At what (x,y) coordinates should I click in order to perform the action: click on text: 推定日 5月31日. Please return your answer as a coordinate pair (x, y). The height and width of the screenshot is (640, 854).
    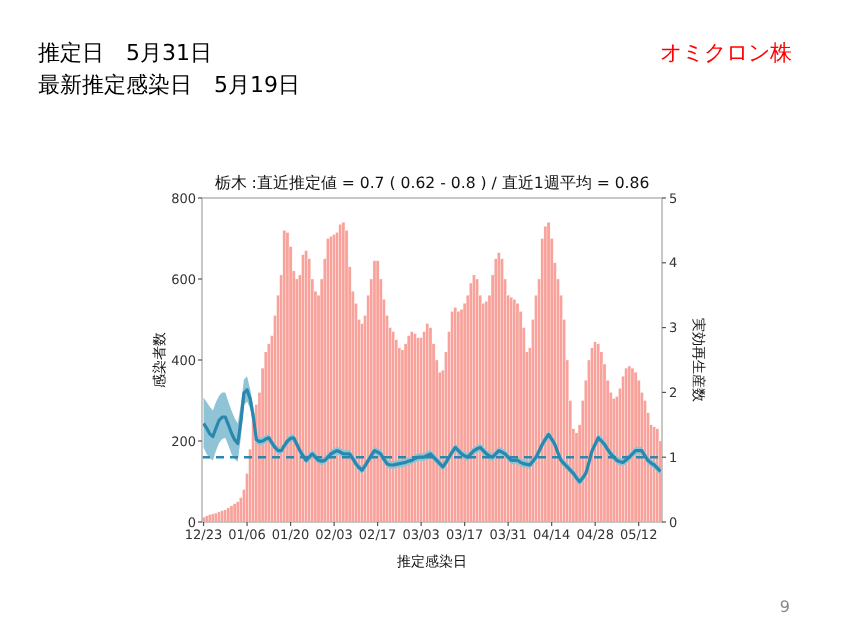
    Looking at the image, I should click on (125, 53).